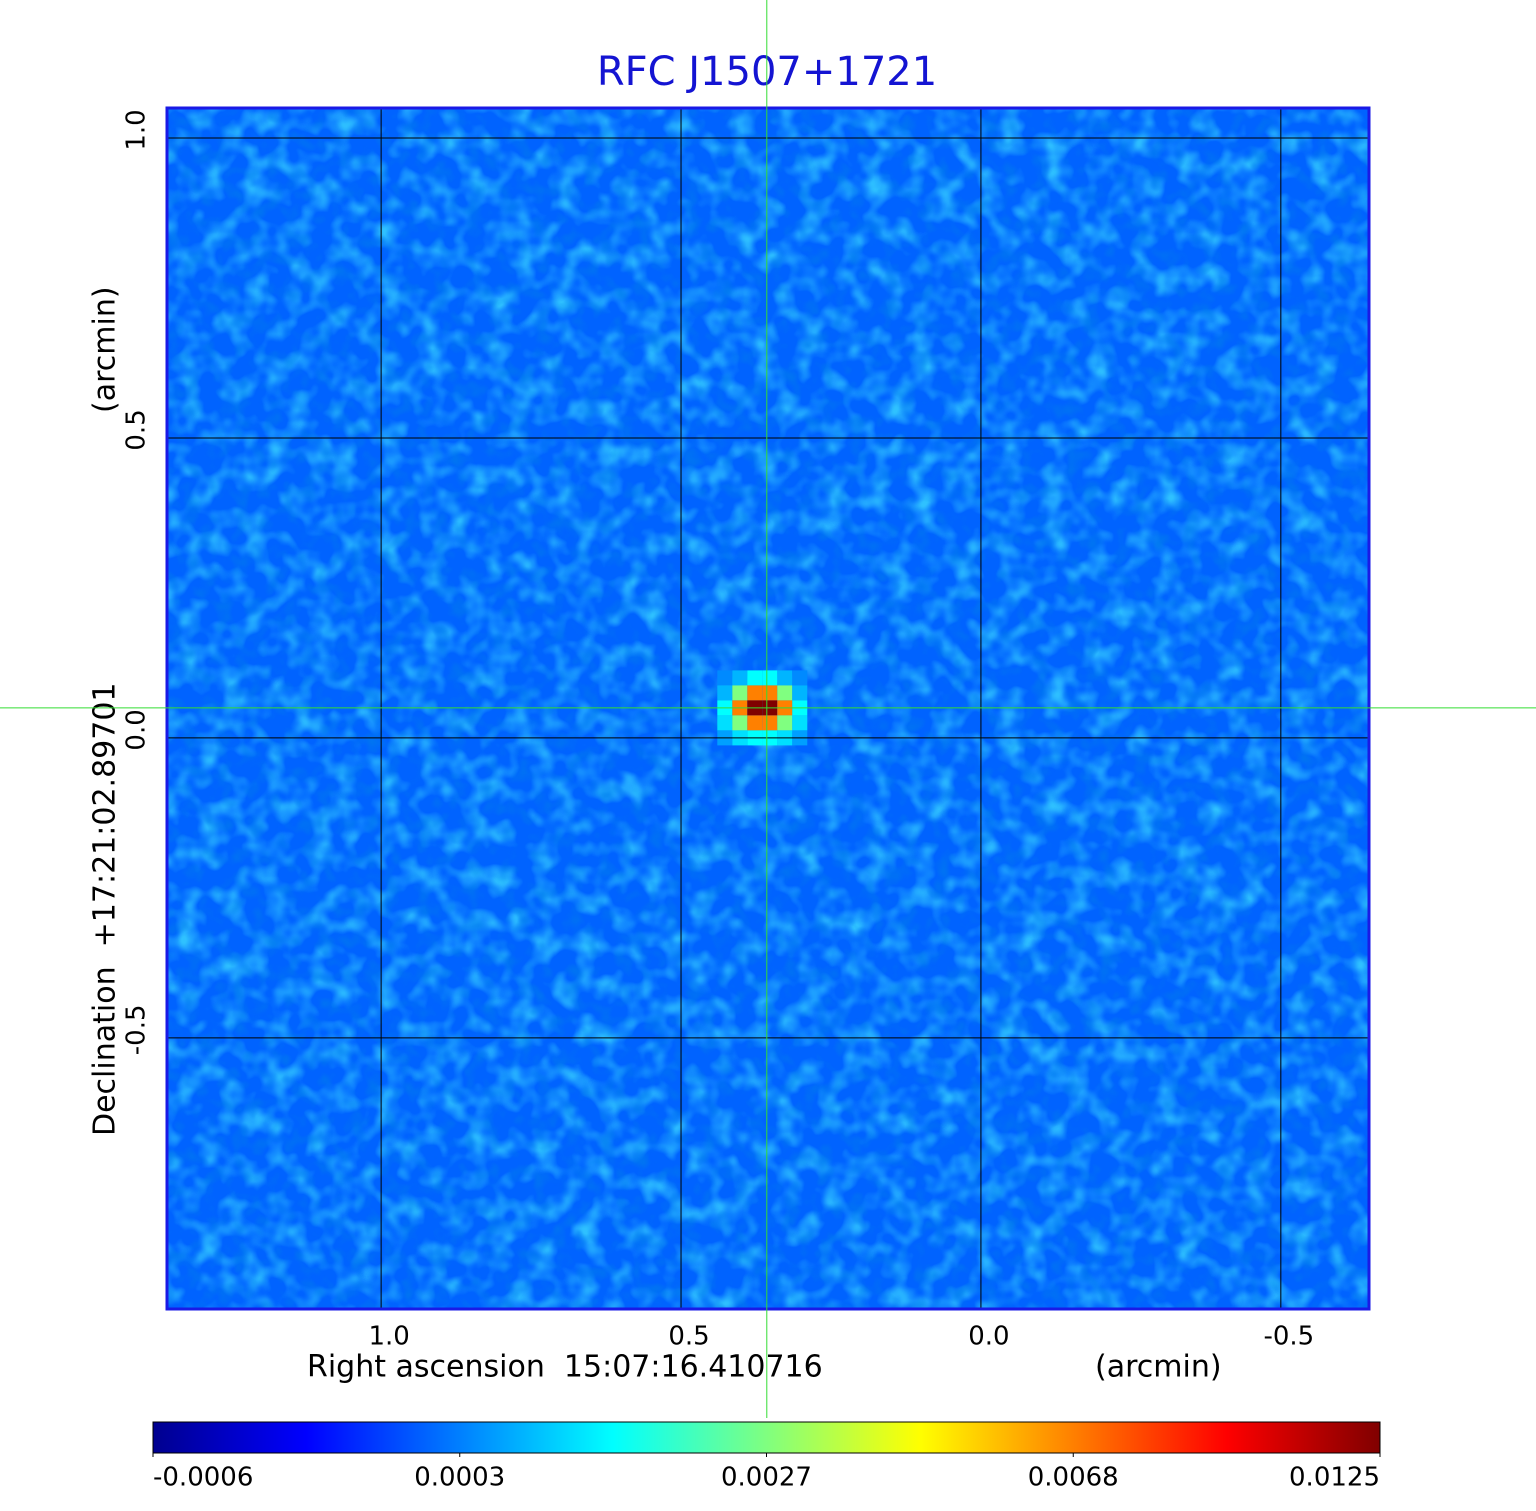  What do you see at coordinates (137, 729) in the screenshot?
I see `y-tick-label: 0.0` at bounding box center [137, 729].